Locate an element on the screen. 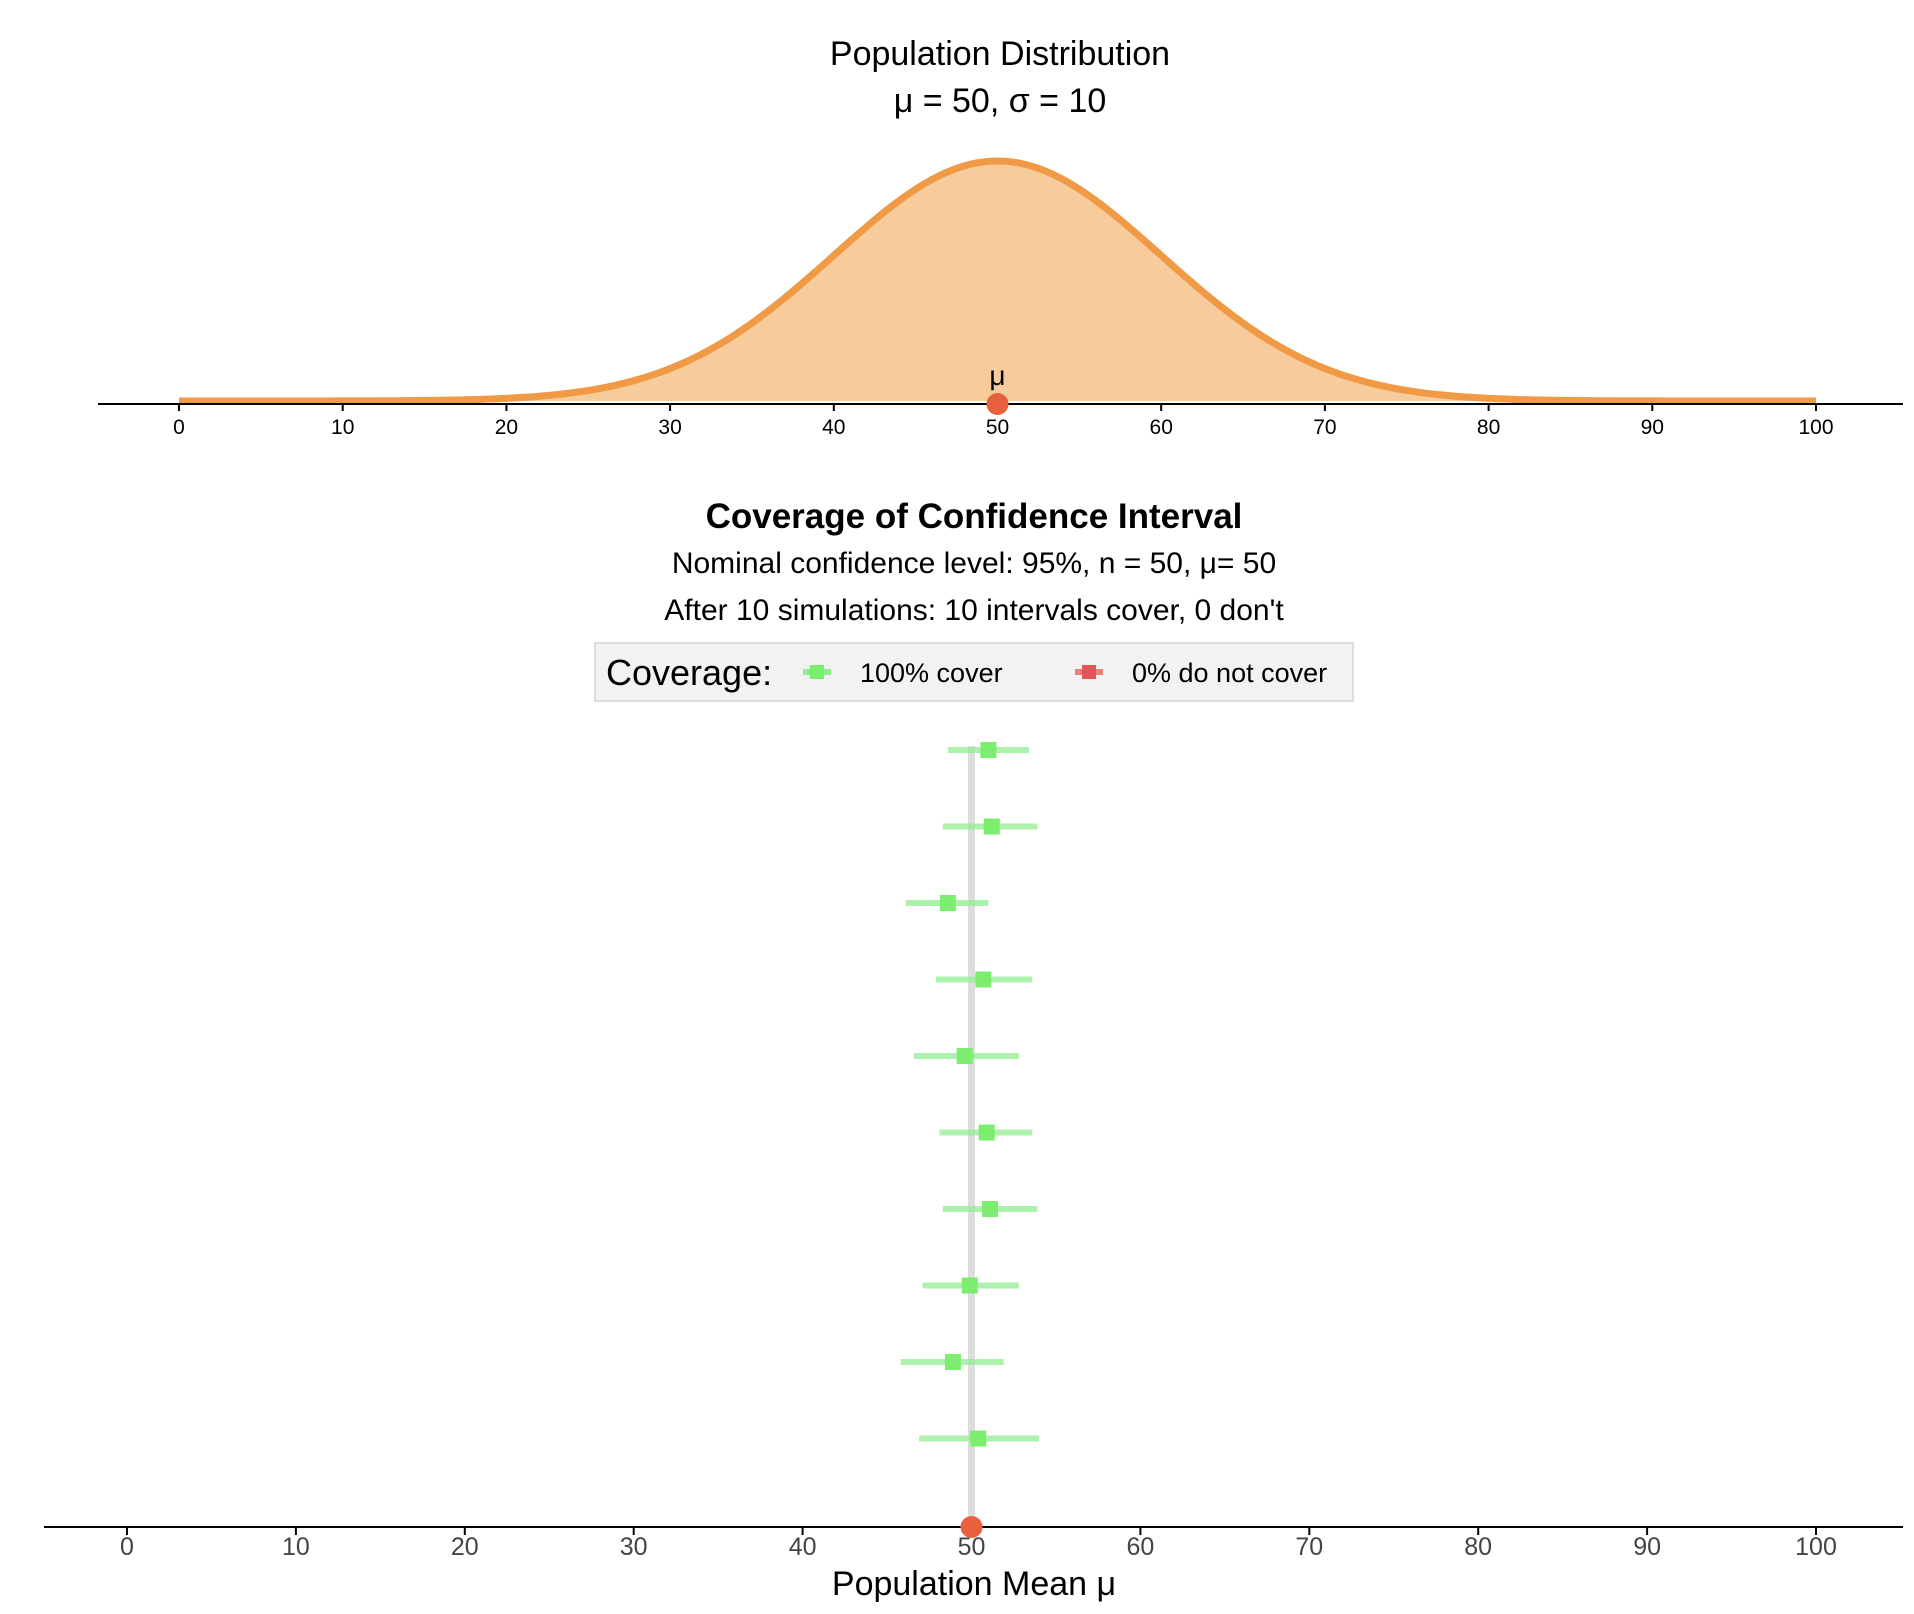 This screenshot has height=1614, width=1914. population-x-tick-label: 100 is located at coordinates (1815, 427).